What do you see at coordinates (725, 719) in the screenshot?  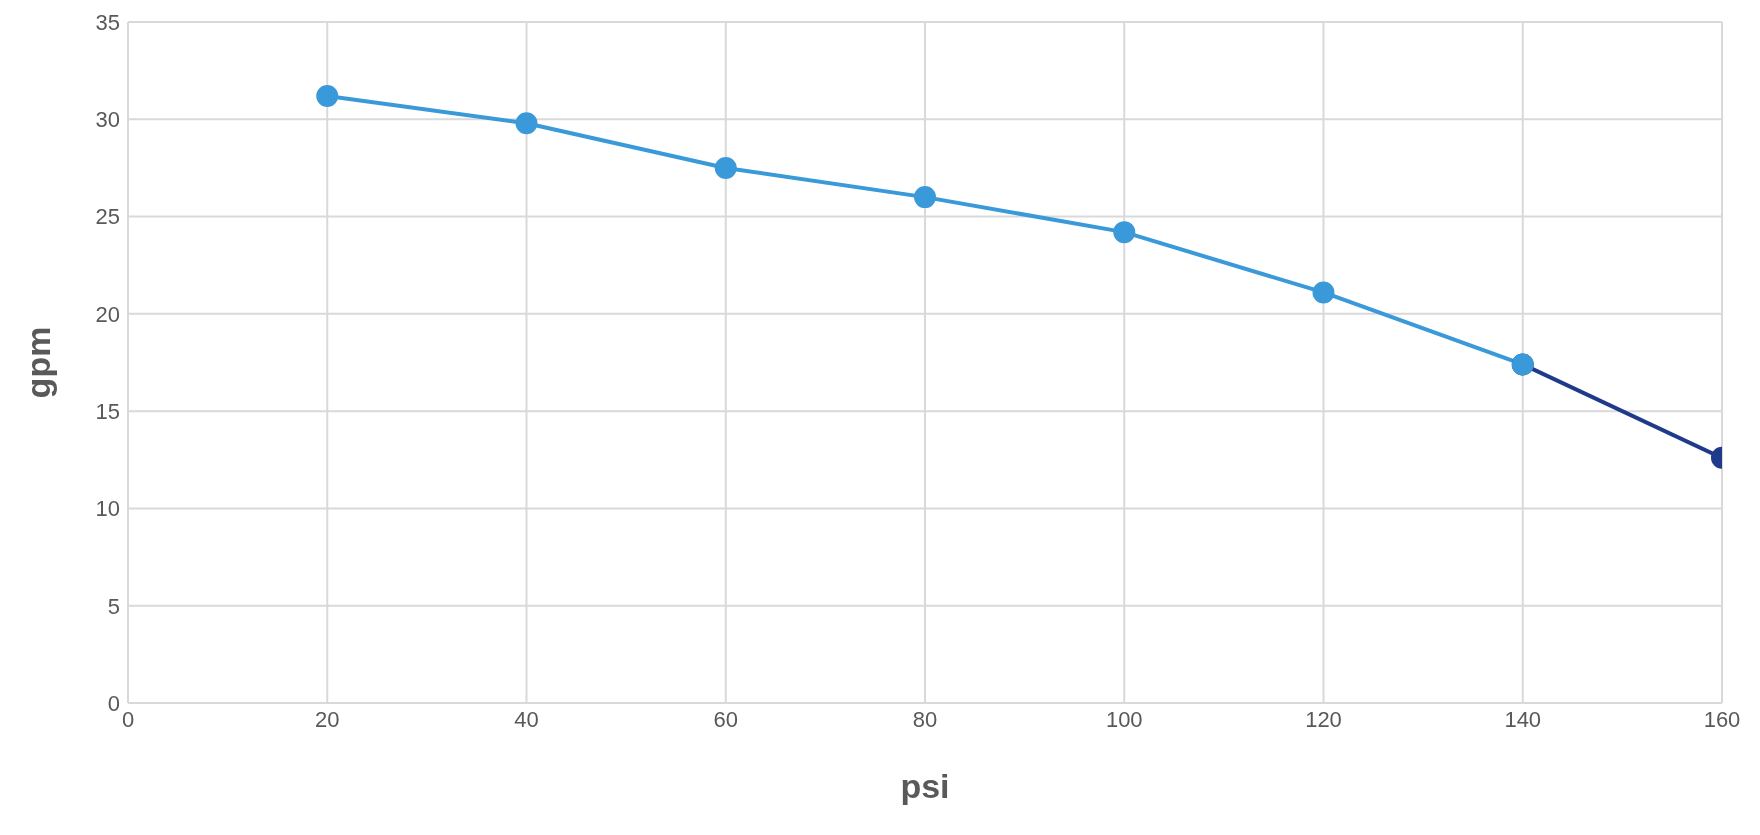 I see `x-tick-label: 60` at bounding box center [725, 719].